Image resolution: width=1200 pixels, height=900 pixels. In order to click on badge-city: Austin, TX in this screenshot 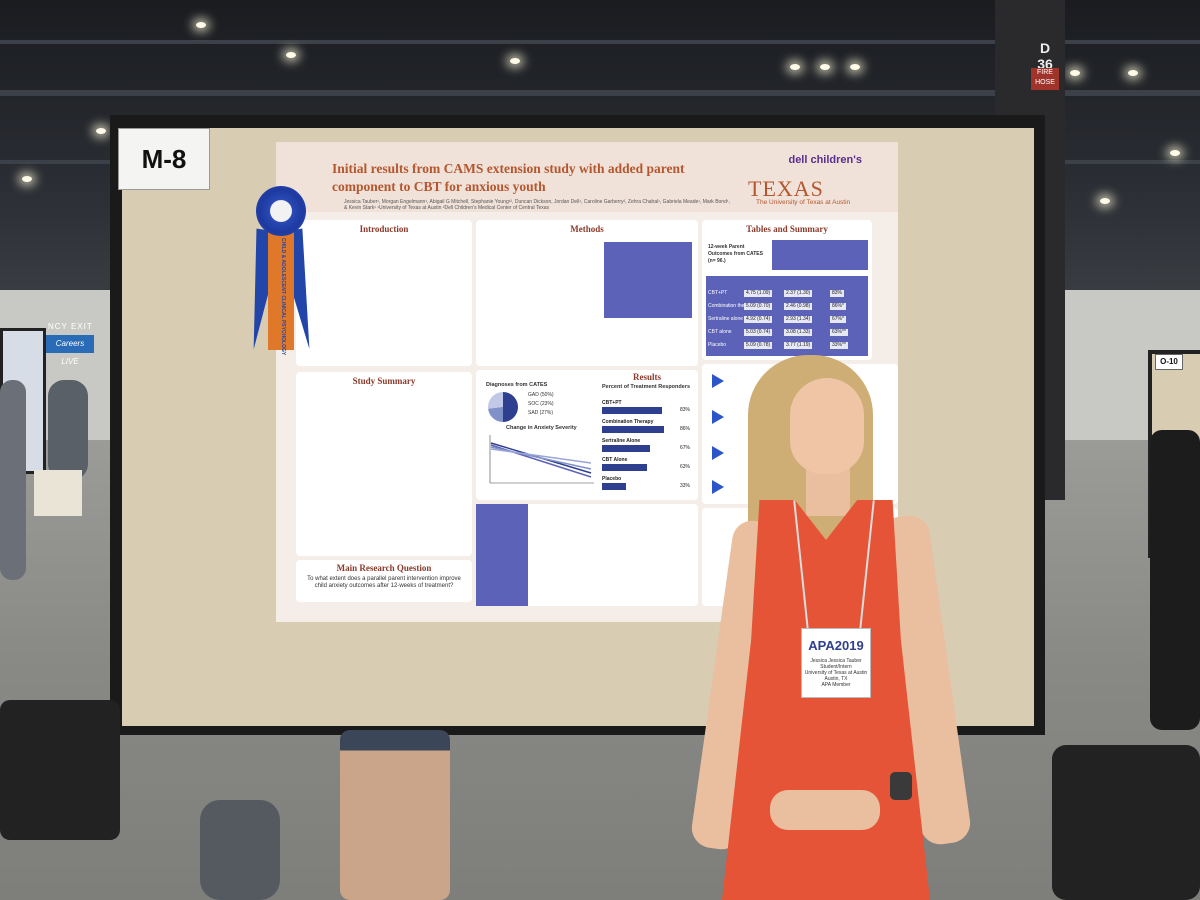, I will do `click(836, 679)`.